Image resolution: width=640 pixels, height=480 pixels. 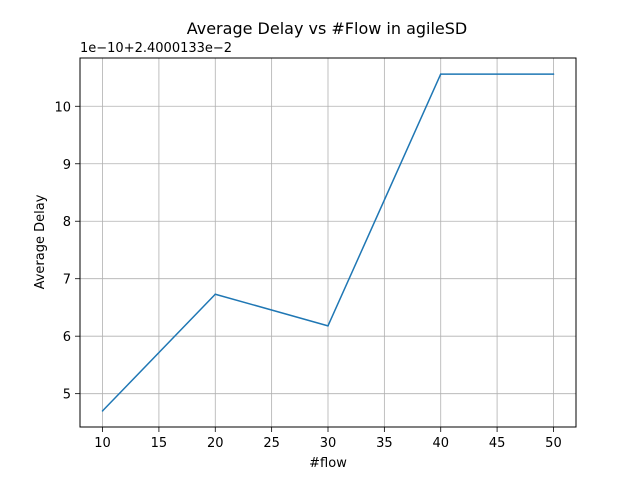 What do you see at coordinates (271, 443) in the screenshot?
I see `x-tick-label: 25` at bounding box center [271, 443].